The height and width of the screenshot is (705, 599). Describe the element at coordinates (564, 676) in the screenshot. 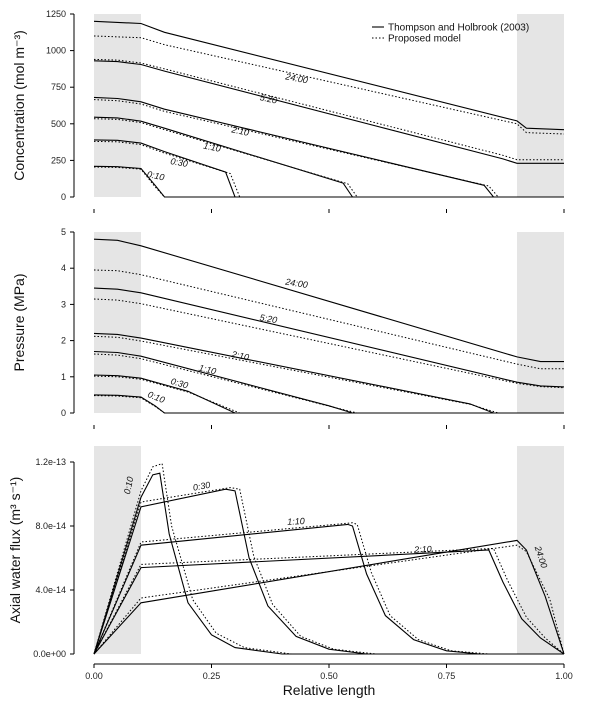

I see `x-tick-label: 1.00` at that location.